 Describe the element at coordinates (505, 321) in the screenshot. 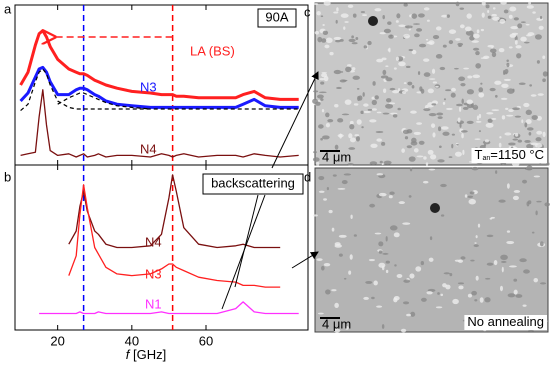

I see `caption: No annealing` at that location.